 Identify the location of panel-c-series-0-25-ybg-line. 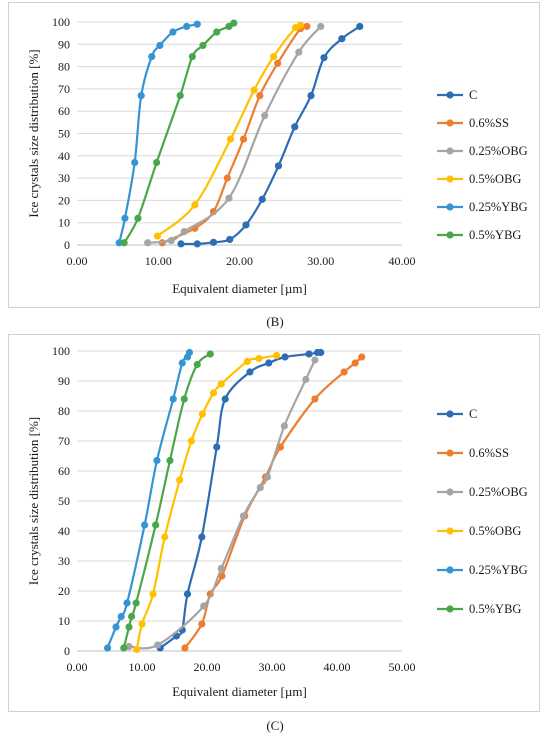
(148, 500).